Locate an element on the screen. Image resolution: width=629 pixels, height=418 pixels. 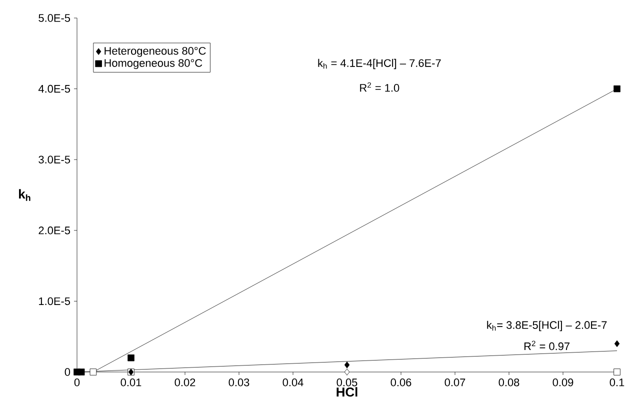
x-tick-label: 0.07 is located at coordinates (455, 382).